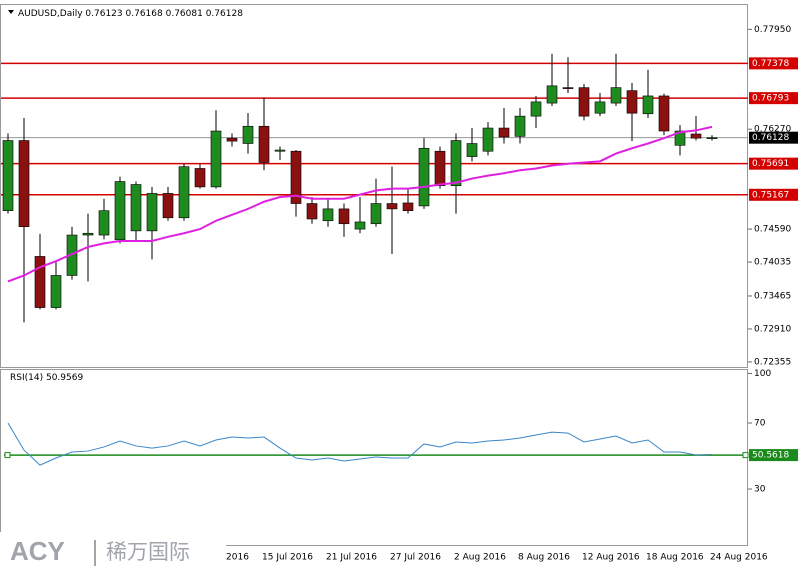 This screenshot has height=576, width=801. I want to click on current-price-label: 0.76128, so click(770, 138).